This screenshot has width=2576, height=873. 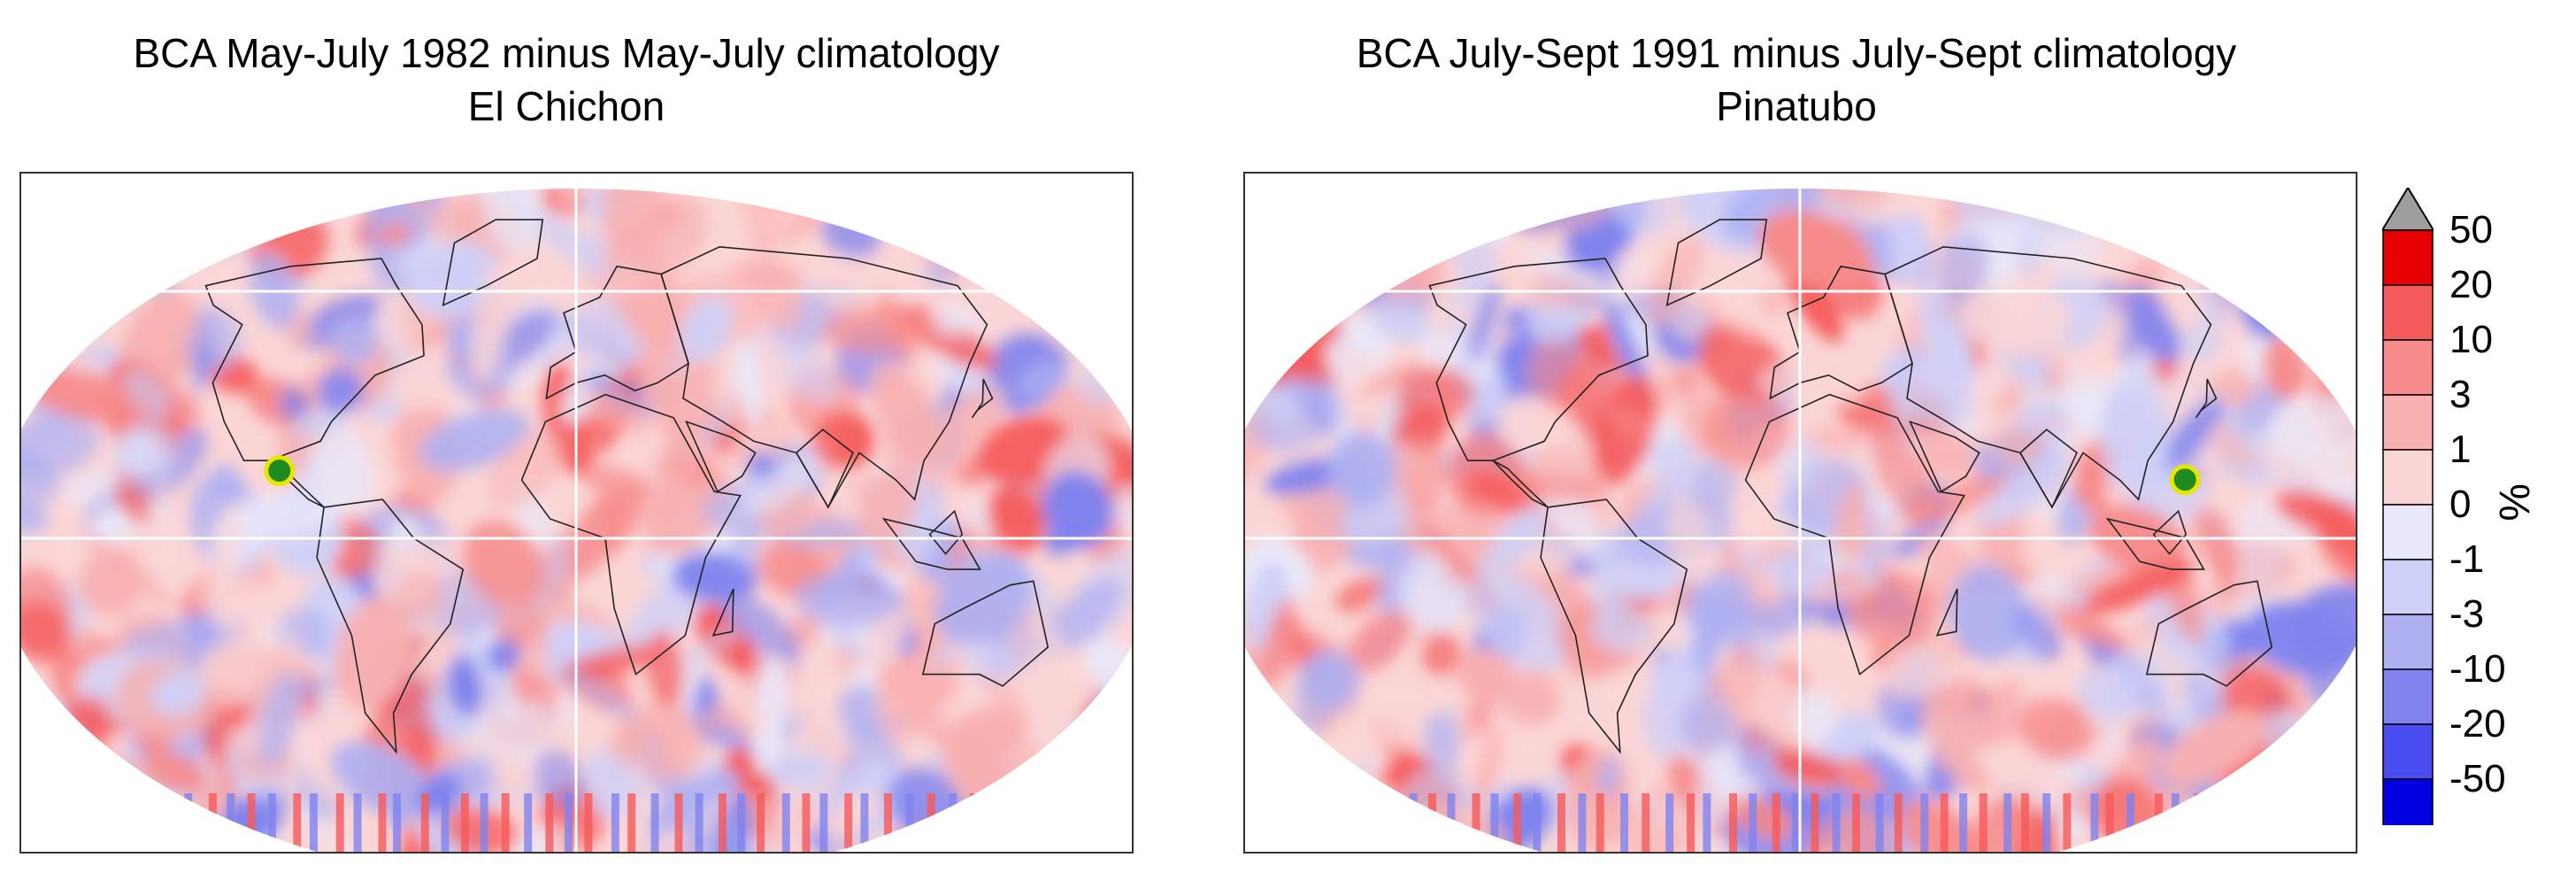 What do you see at coordinates (1796, 106) in the screenshot?
I see `right-title-line2: Pinatubo` at bounding box center [1796, 106].